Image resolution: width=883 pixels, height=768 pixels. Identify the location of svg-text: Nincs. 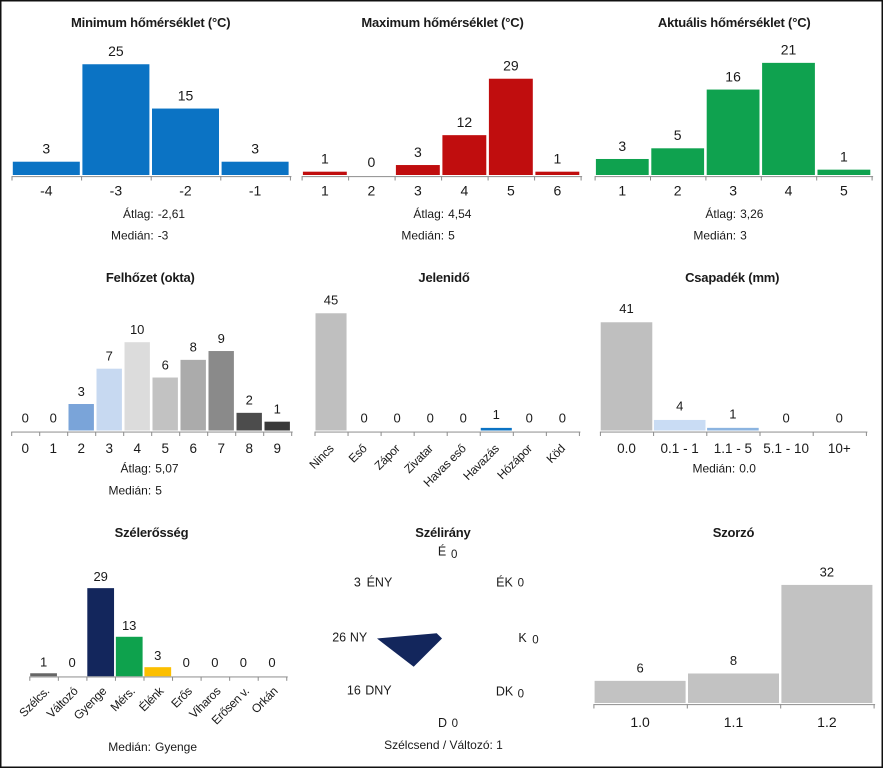
(321, 456).